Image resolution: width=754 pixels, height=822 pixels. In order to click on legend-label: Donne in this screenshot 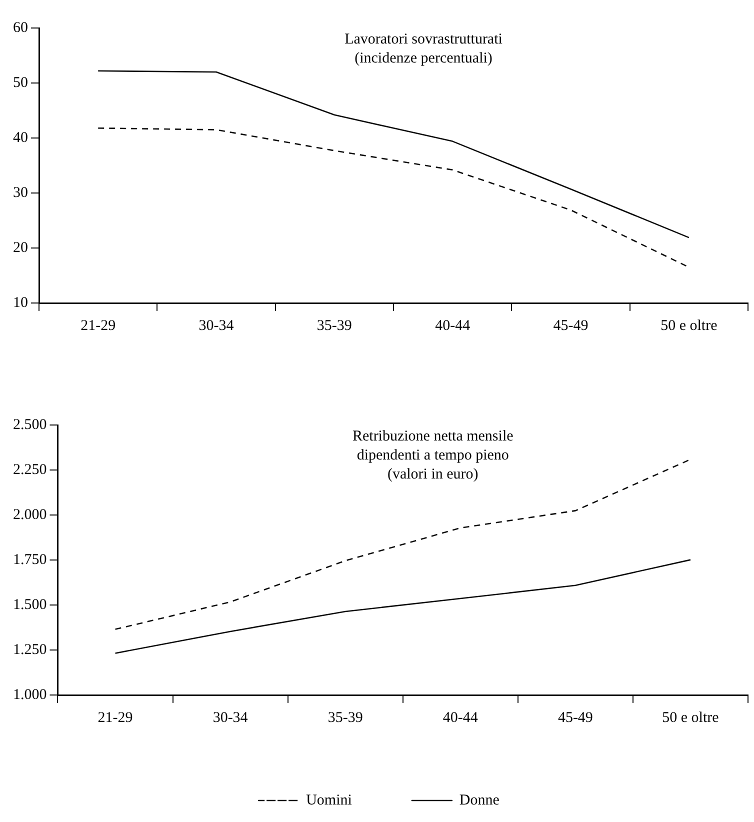, I will do `click(479, 800)`.